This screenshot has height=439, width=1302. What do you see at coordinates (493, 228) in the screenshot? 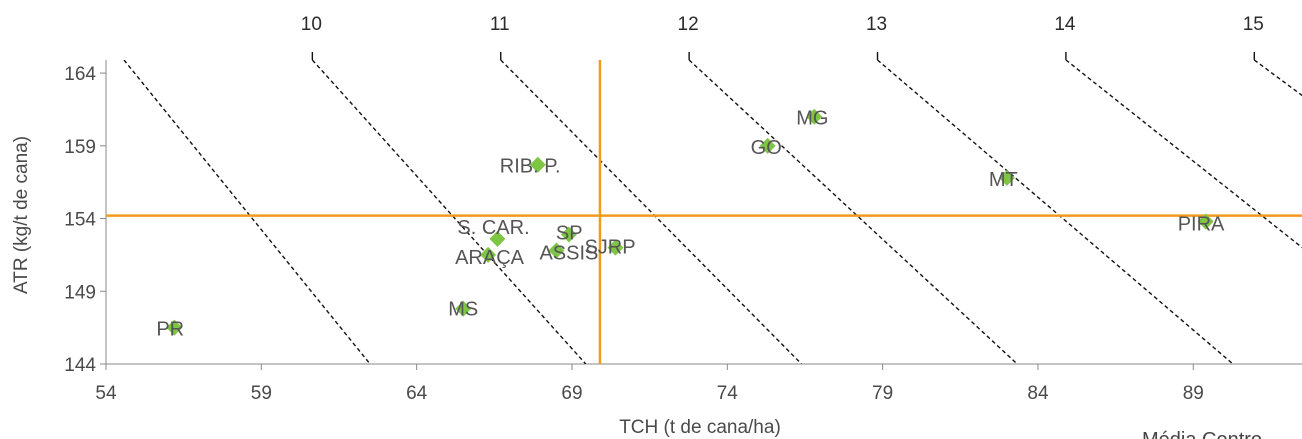
I see `point-label: S. CAR.` at bounding box center [493, 228].